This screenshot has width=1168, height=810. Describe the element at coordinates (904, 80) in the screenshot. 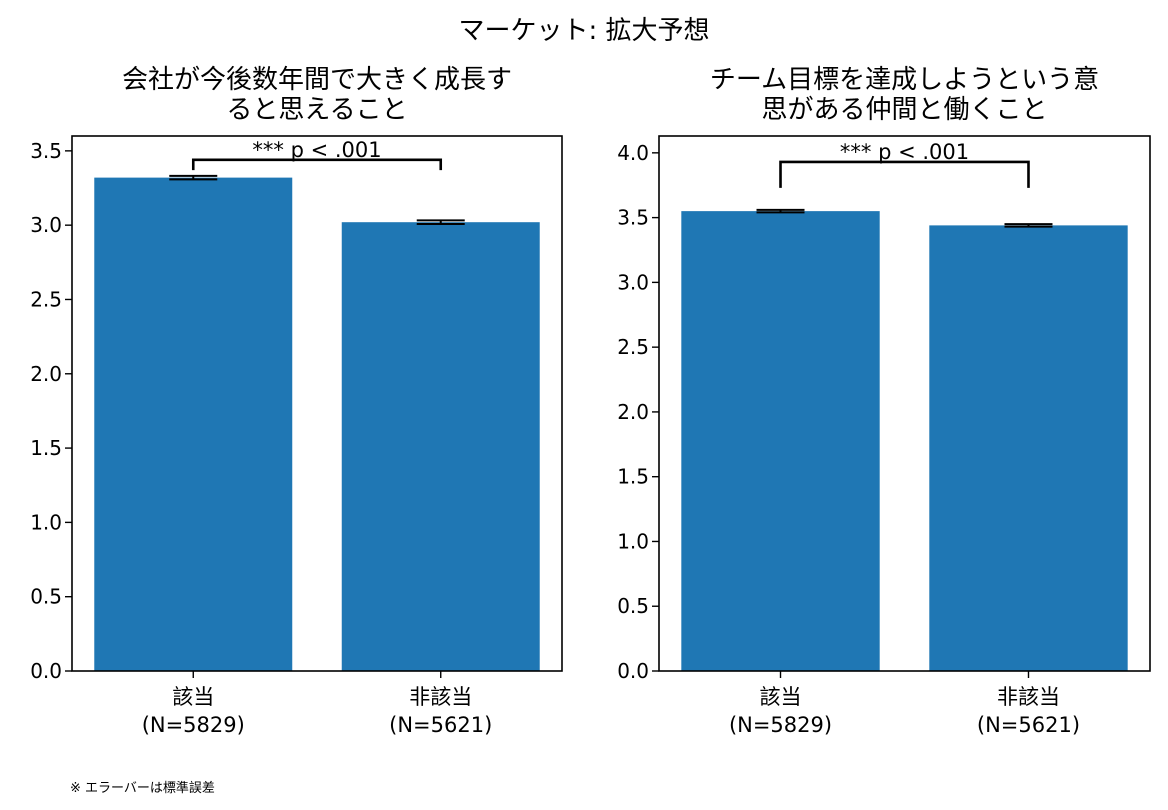

I see `panel-2-title-line-1: チーム目標を達成しようという意` at that location.